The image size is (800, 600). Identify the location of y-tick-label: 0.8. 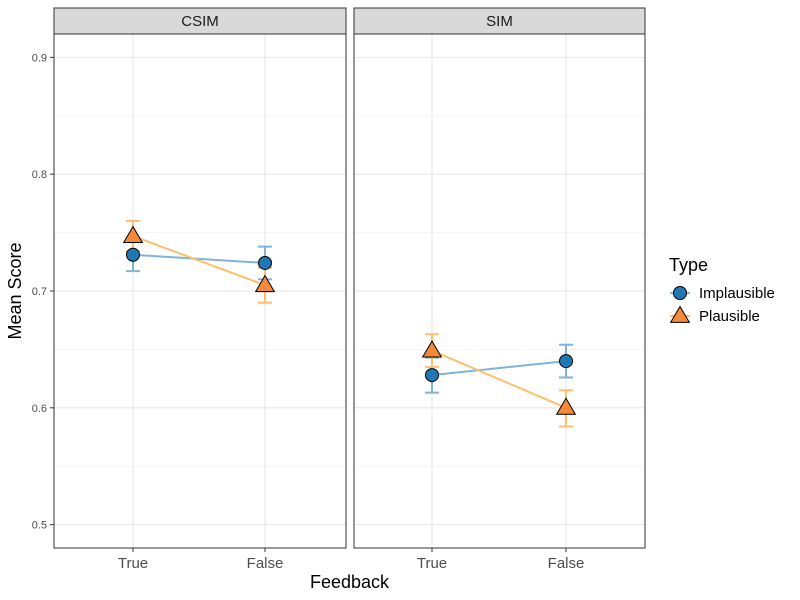
(39, 175).